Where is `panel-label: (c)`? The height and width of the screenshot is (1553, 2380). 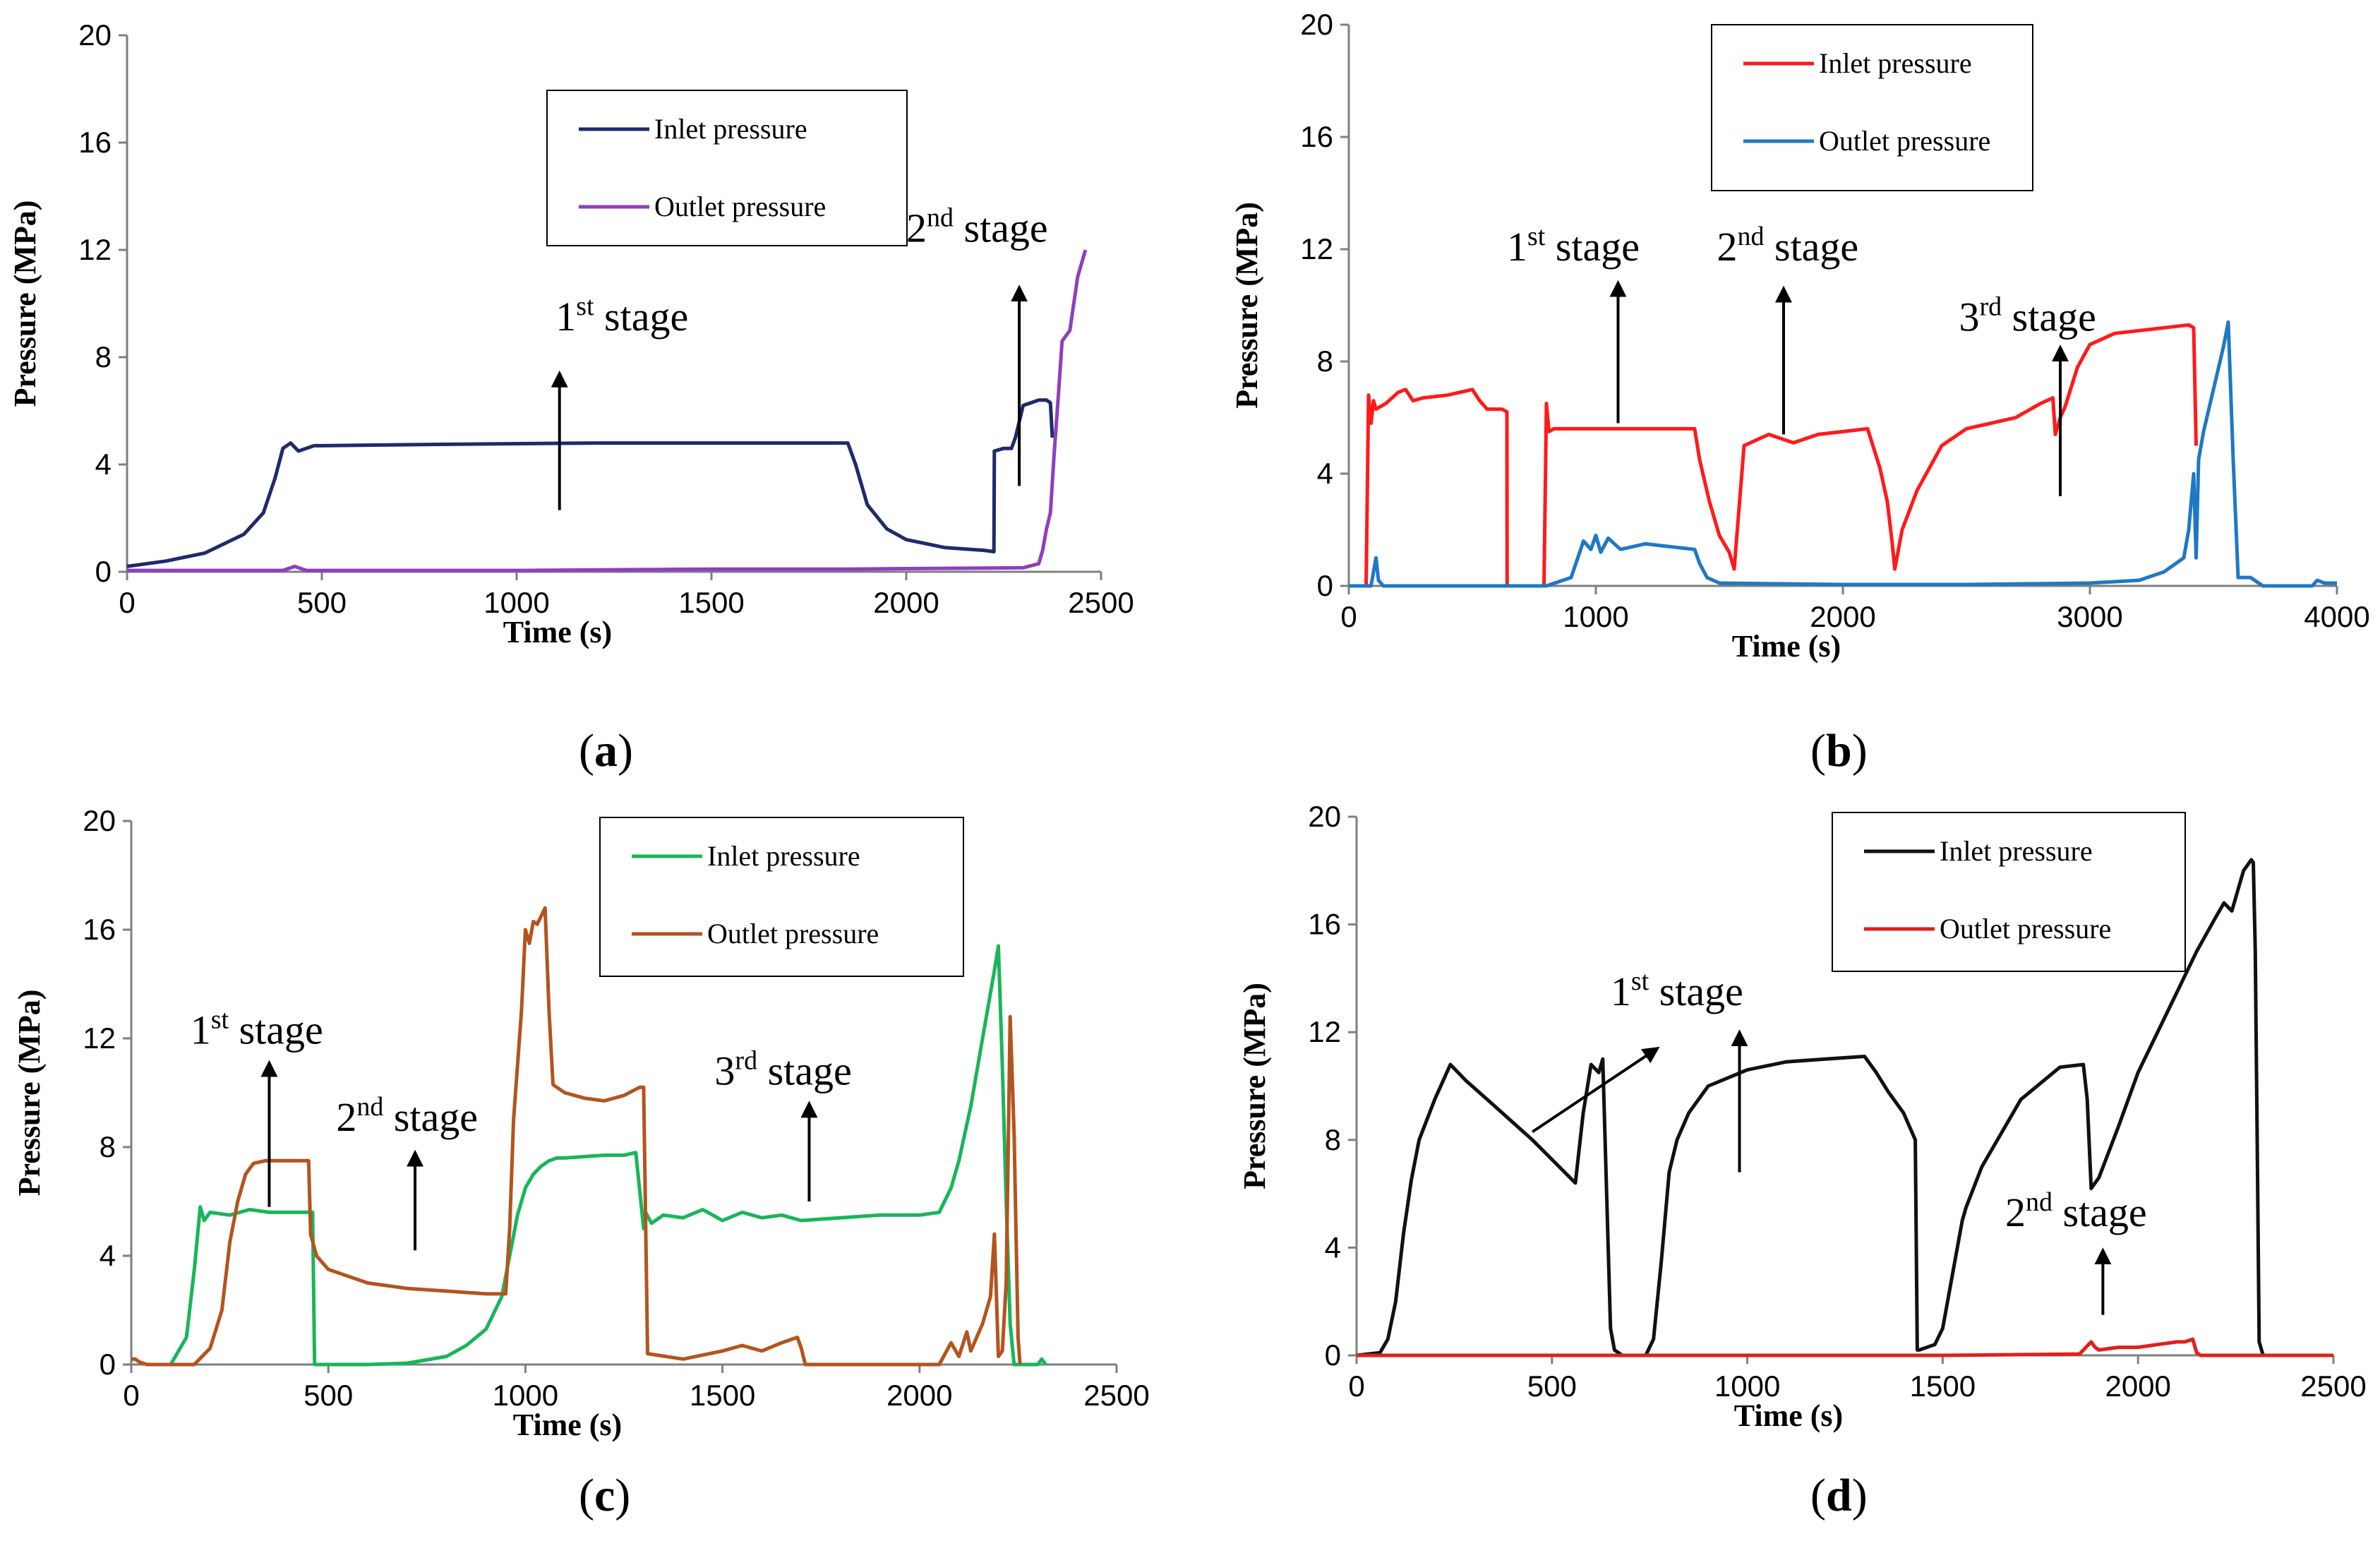 panel-label: (c) is located at coordinates (604, 1496).